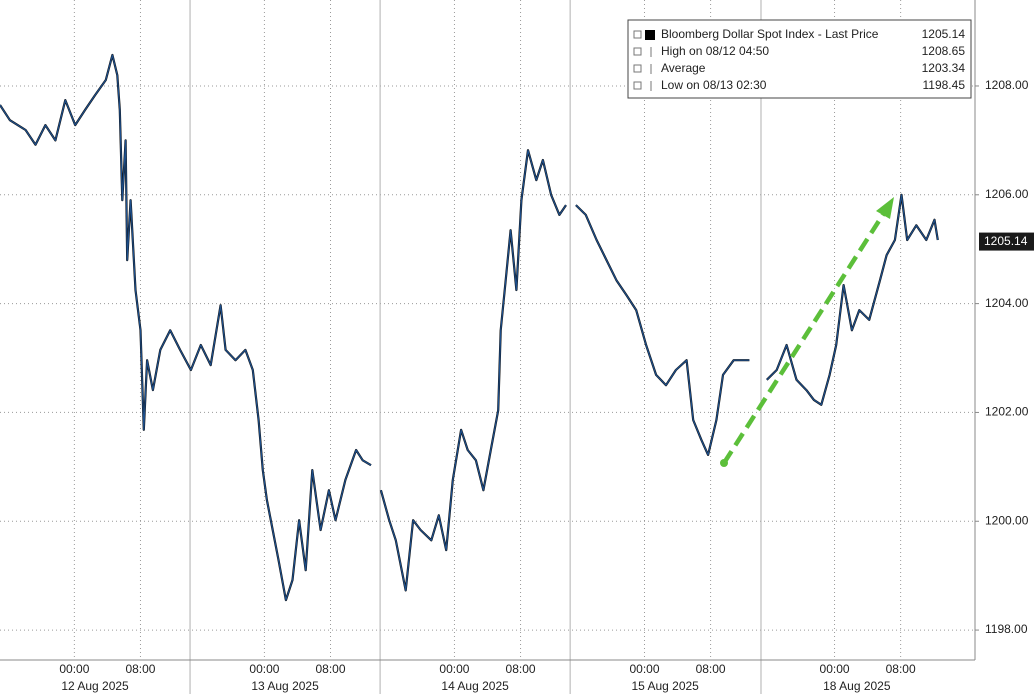 This screenshot has height=694, width=1034. Describe the element at coordinates (944, 68) in the screenshot. I see `legend-value: 1203.34` at that location.